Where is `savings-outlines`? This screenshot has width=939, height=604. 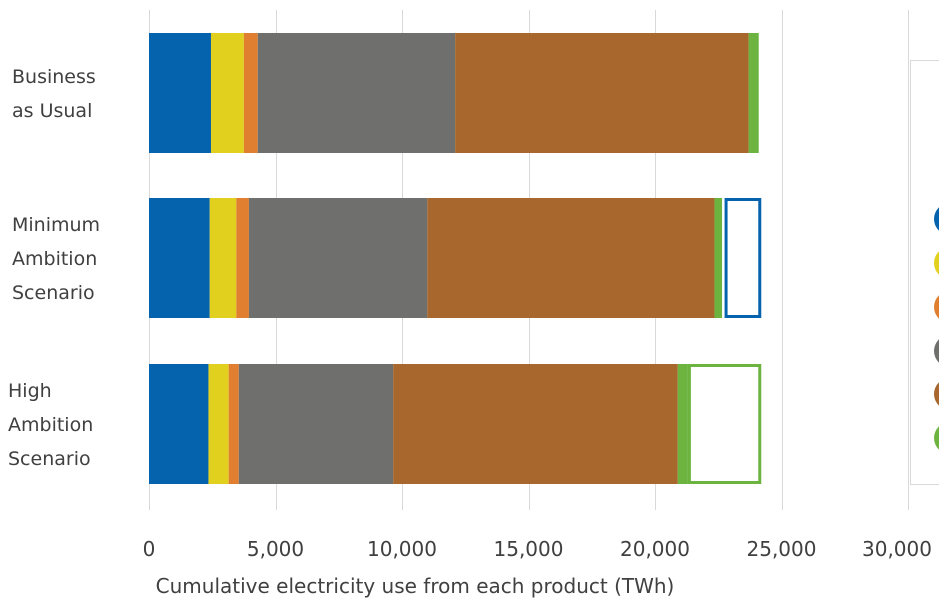 savings-outlines is located at coordinates (724, 341).